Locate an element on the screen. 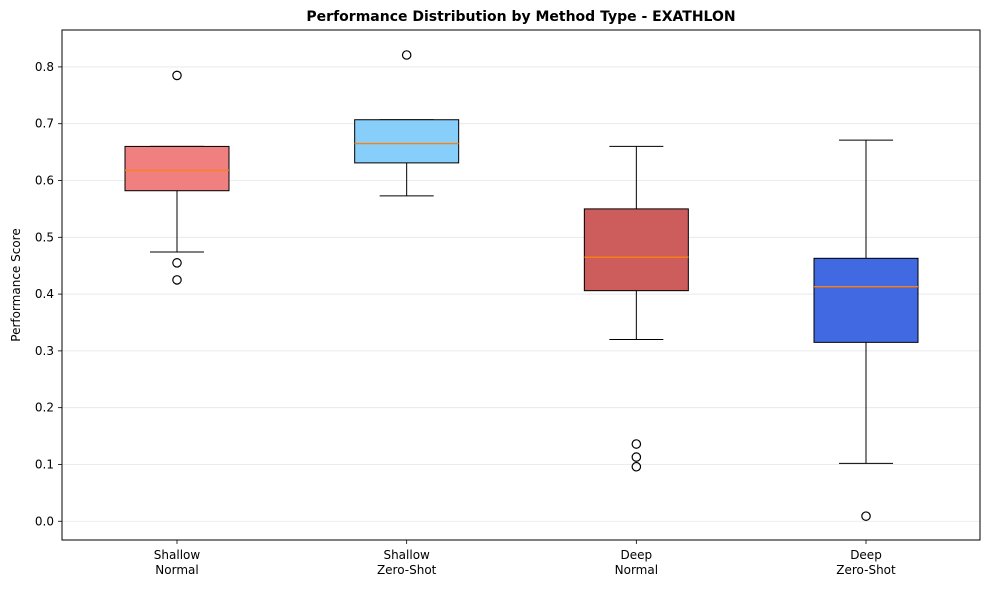 The height and width of the screenshot is (590, 989). x-tick-label: Shallow Zero-Shot is located at coordinates (407, 562).